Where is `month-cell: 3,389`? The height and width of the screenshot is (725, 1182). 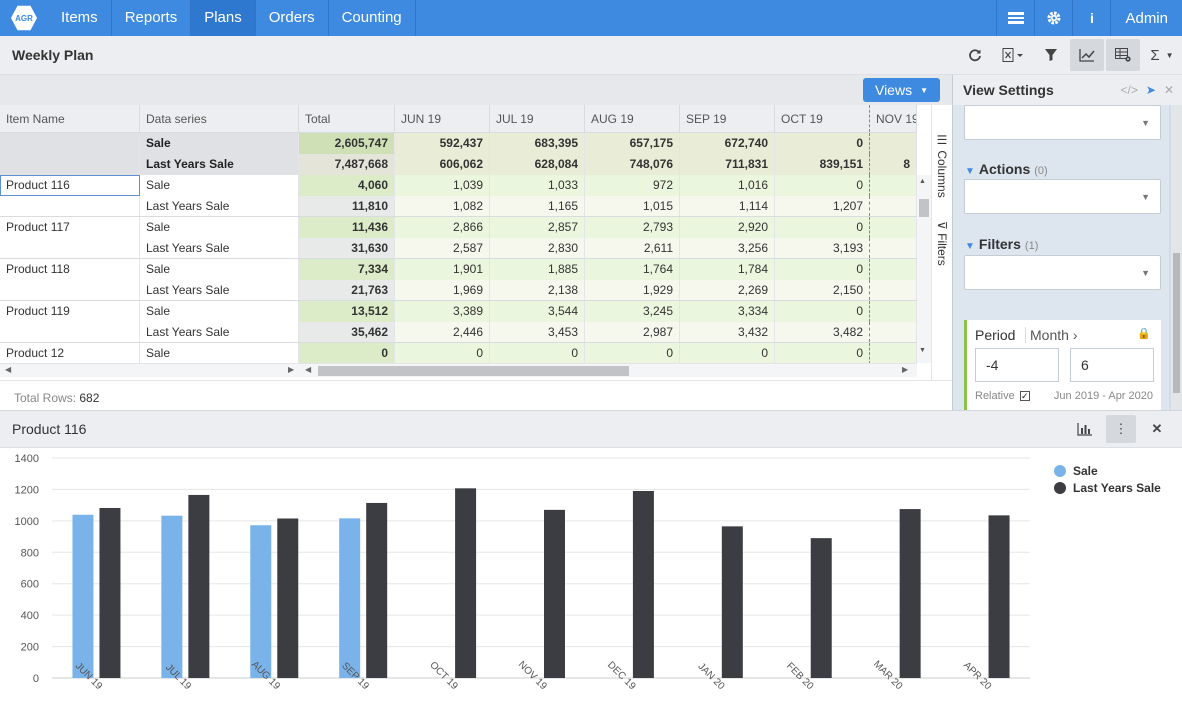 month-cell: 3,389 is located at coordinates (442, 311).